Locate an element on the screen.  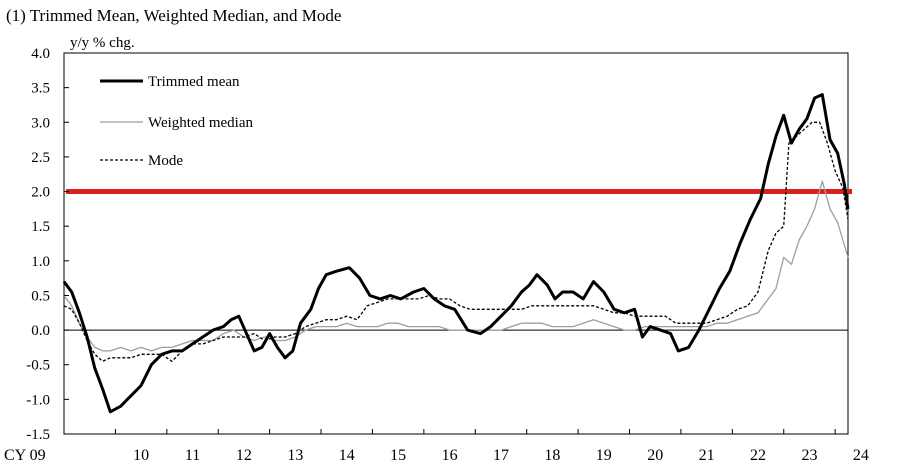
x-tick-label: 22 is located at coordinates (758, 455).